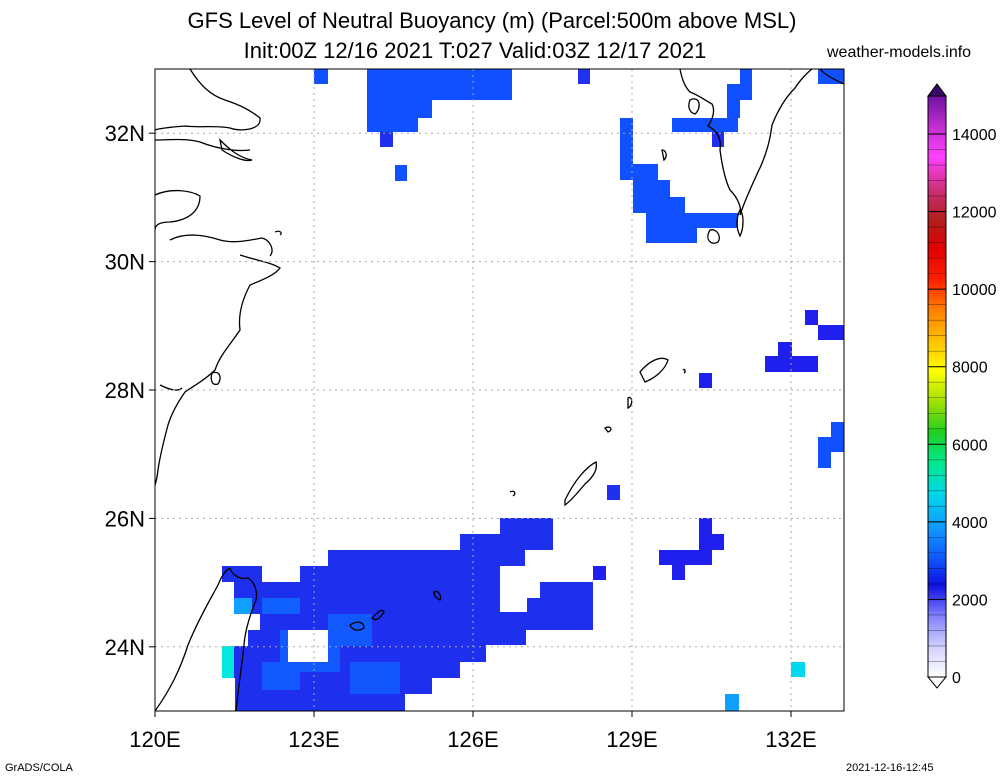 This screenshot has height=779, width=1000. I want to click on x-tick-label: 129E, so click(631, 739).